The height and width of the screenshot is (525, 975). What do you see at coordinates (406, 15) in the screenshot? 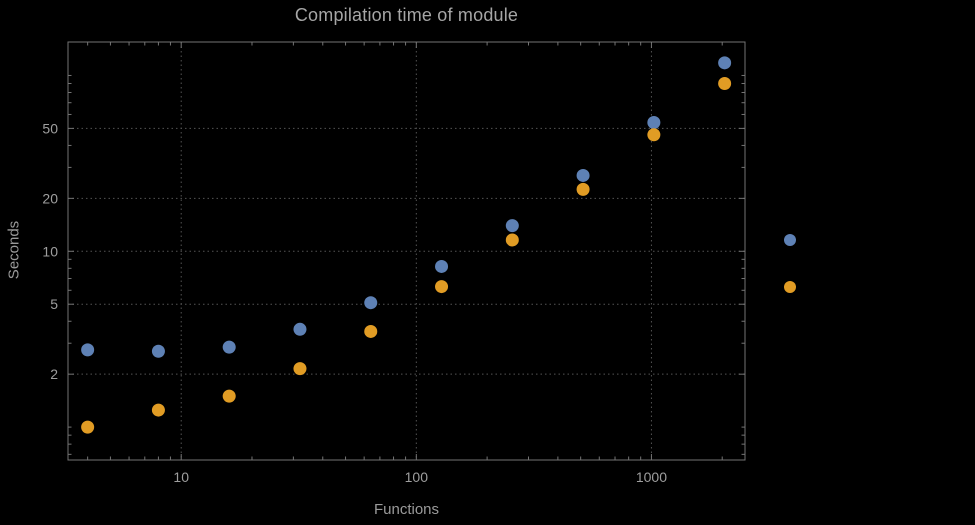
I see `chart-title: Compilation time of module` at bounding box center [406, 15].